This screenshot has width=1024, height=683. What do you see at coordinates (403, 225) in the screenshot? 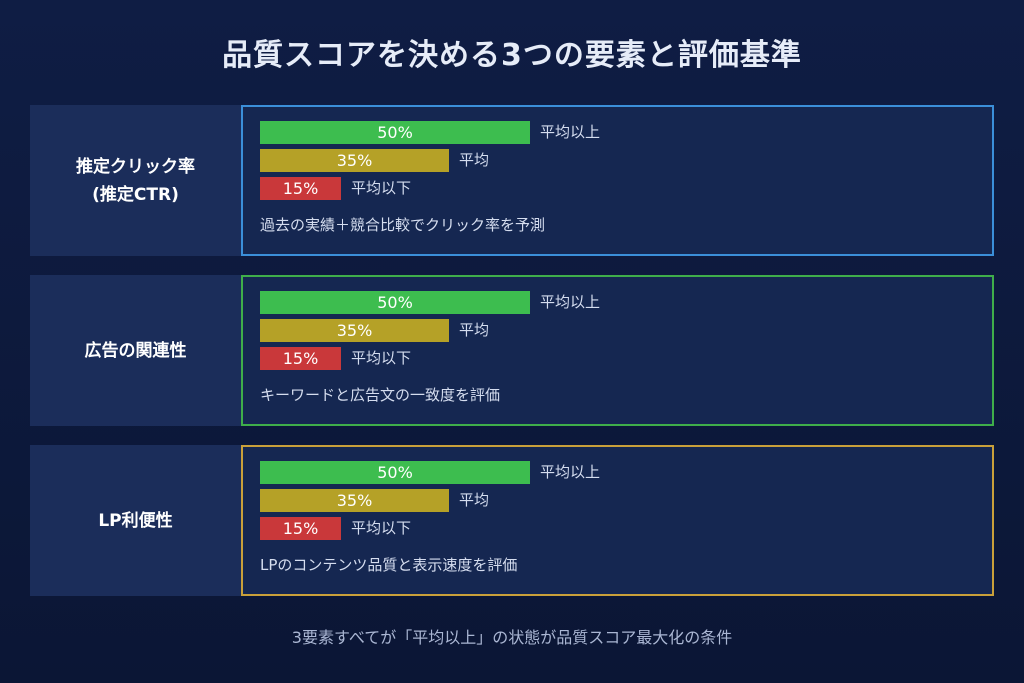
I see `factor-description: 過去の実績＋競合比較でクリック率を予測` at bounding box center [403, 225].